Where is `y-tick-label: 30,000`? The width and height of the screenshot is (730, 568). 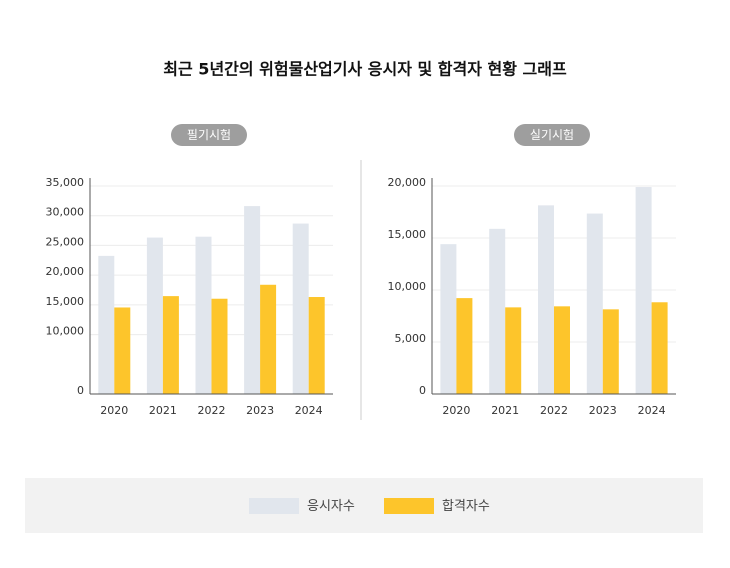
y-tick-label: 30,000 is located at coordinates (65, 212).